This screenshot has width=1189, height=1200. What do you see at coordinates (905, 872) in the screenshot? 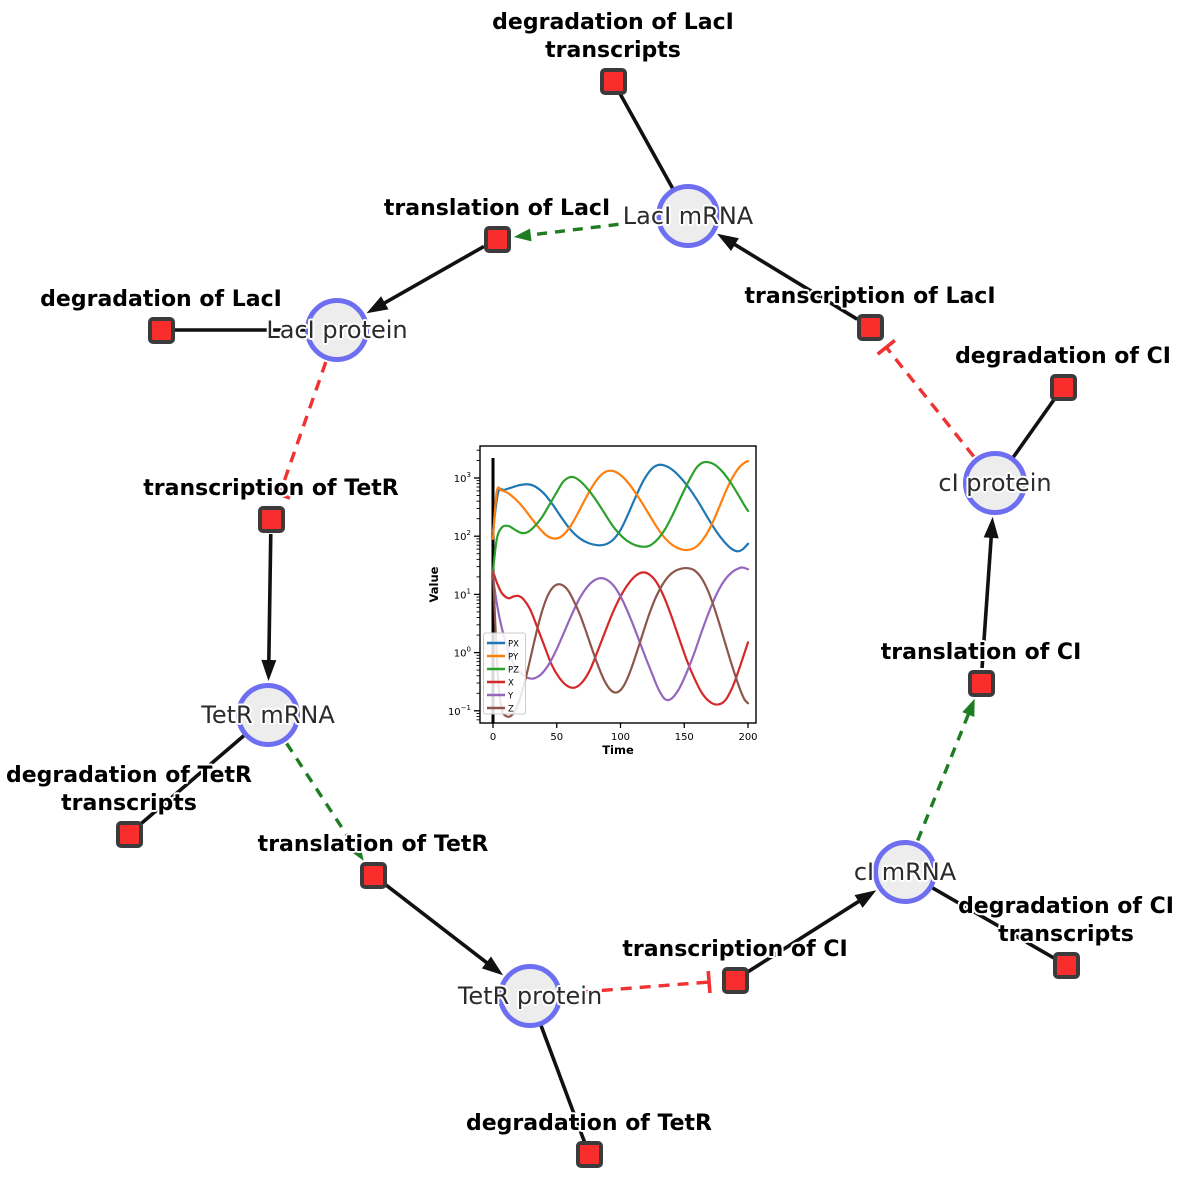
I see `species-label-ci_mrna: cI mRNA` at bounding box center [905, 872].